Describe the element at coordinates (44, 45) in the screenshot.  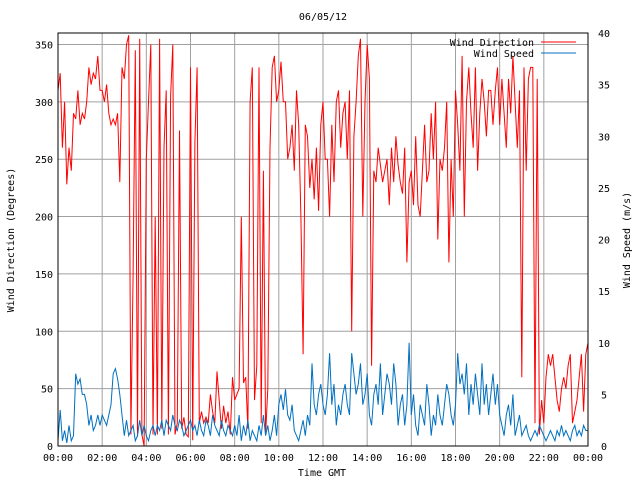
I see `left-y-tick-label: 350` at that location.